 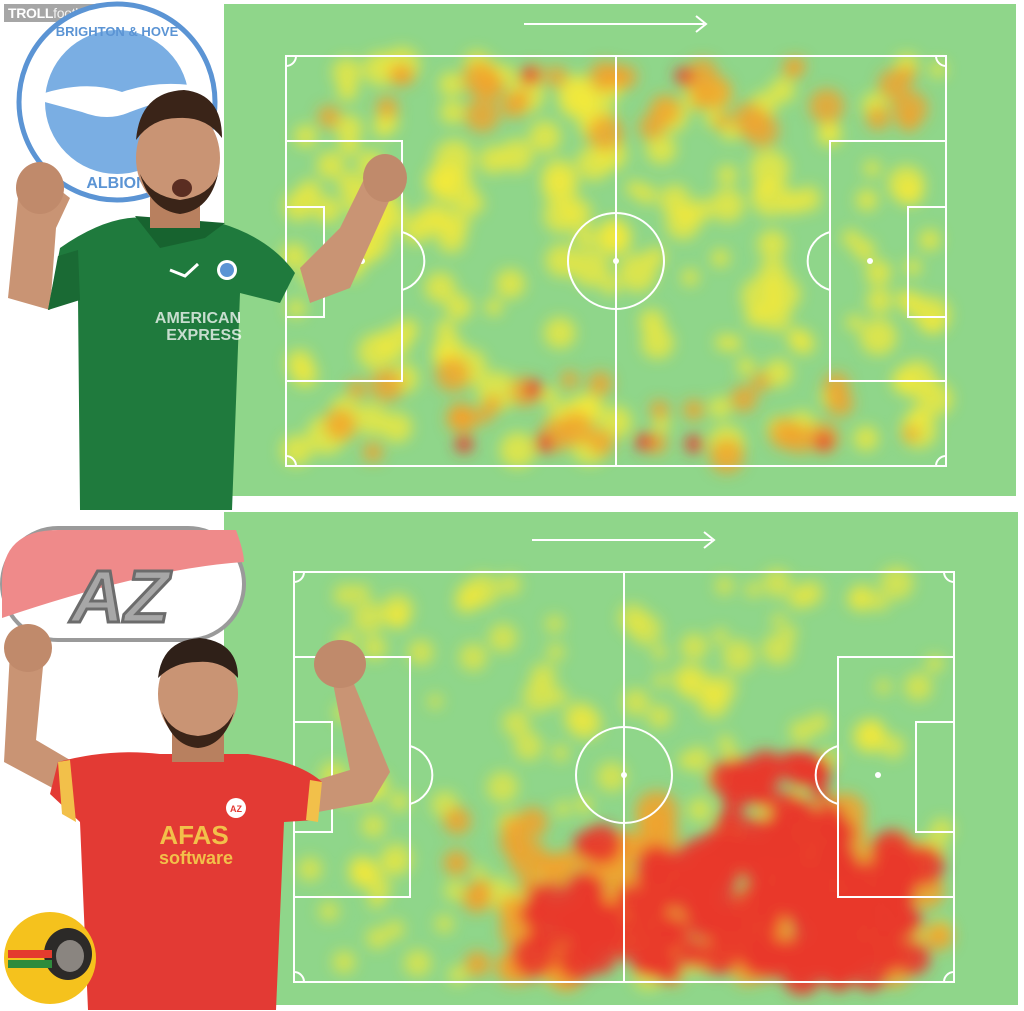 I want to click on direction-arrow-icon, so click(x=616, y=24).